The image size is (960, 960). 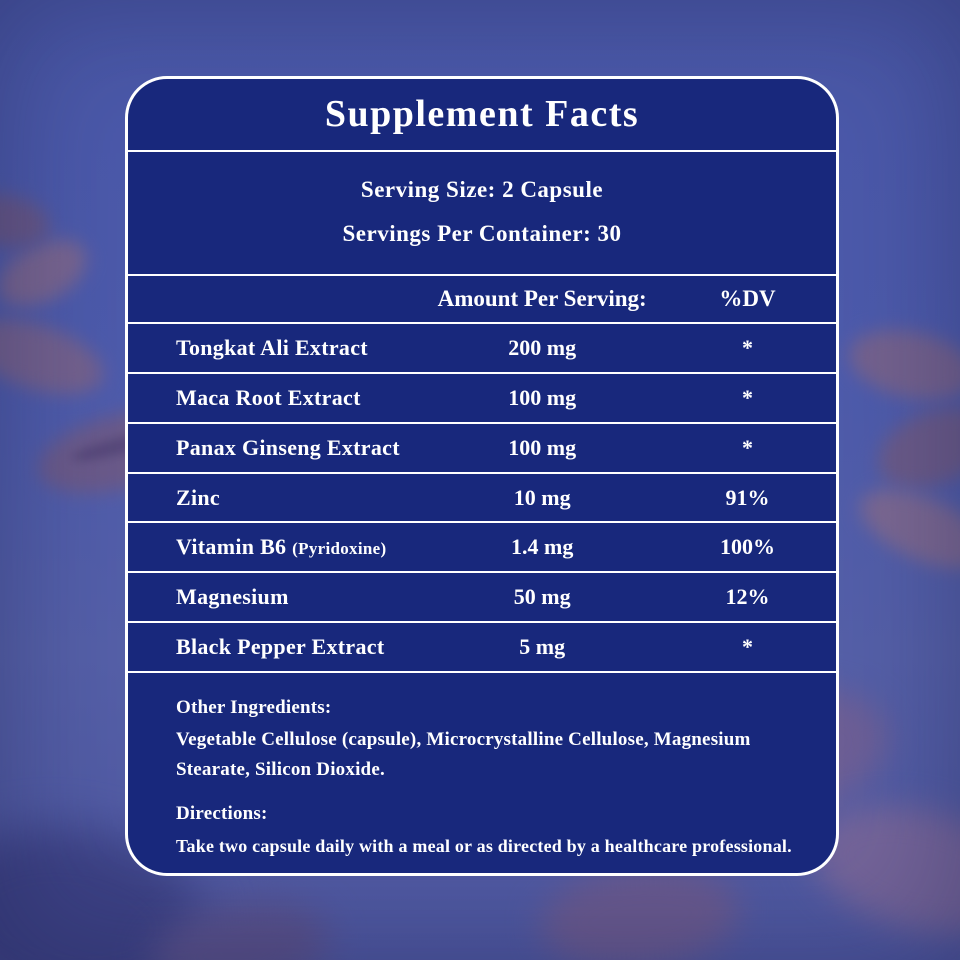 I want to click on servings-per-container-text: Servings Per Container: 30, so click(x=482, y=233).